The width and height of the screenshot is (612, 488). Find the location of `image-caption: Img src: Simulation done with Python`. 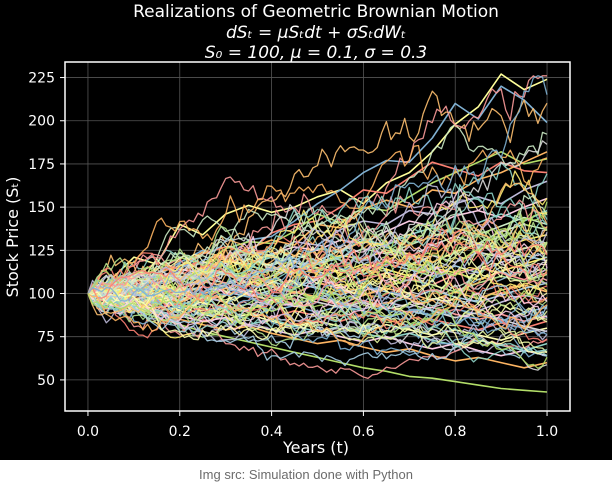

image-caption: Img src: Simulation done with Python is located at coordinates (306, 474).